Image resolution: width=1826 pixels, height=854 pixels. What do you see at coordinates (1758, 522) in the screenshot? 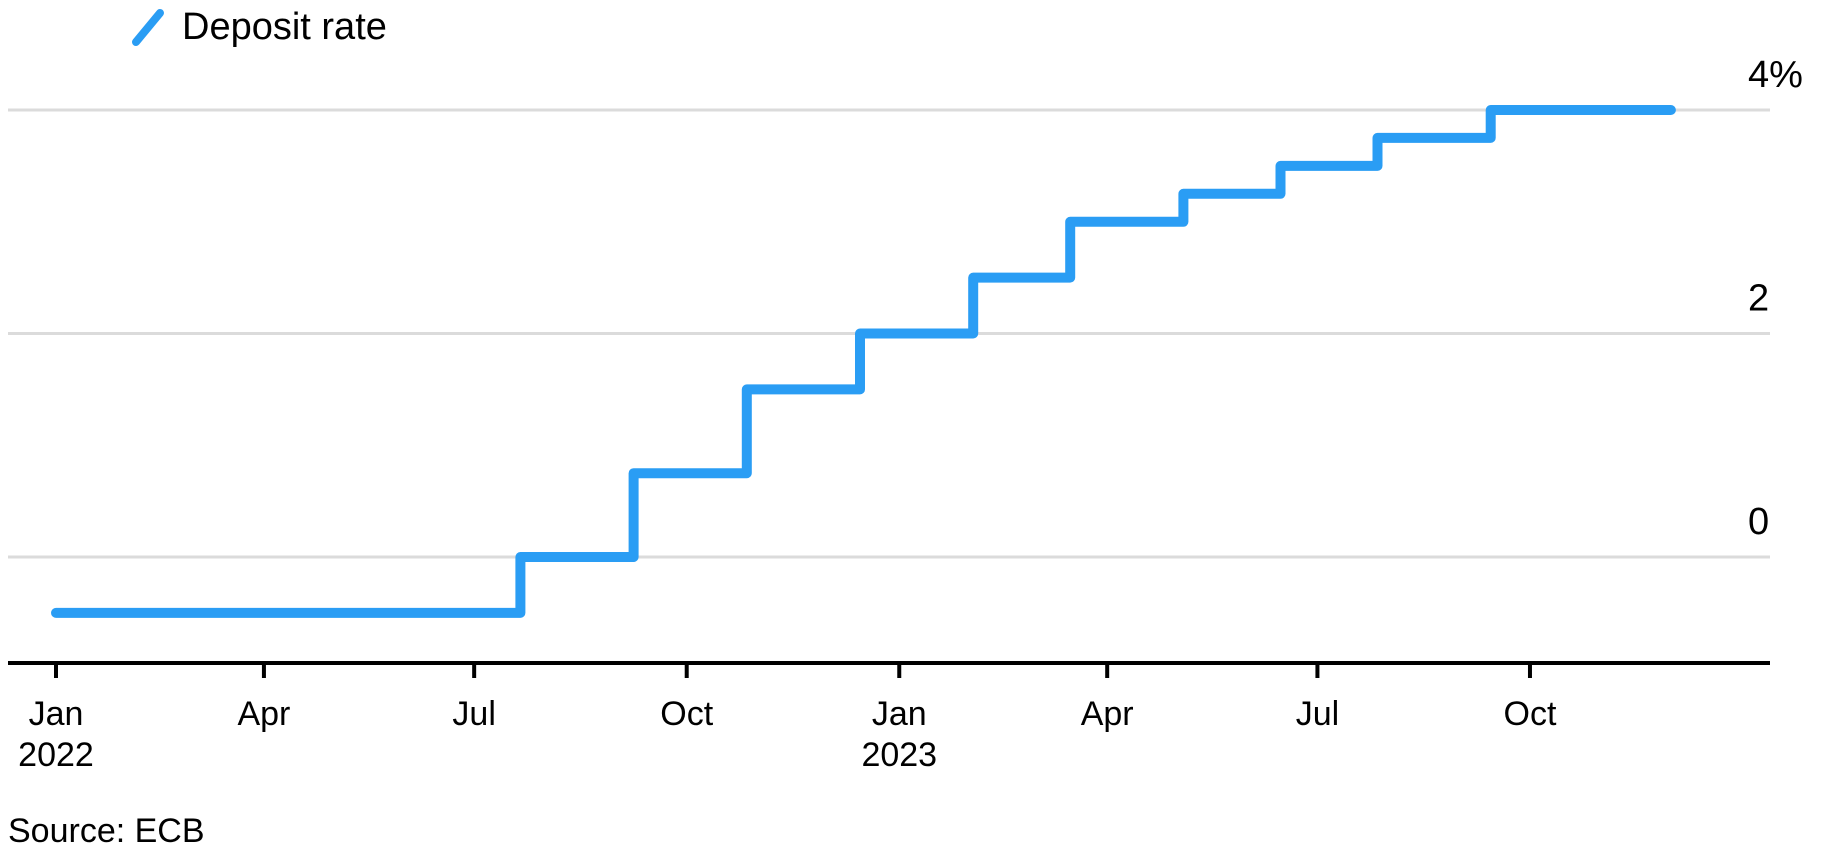
I see `y-axis-tick-label: 0` at bounding box center [1758, 522].